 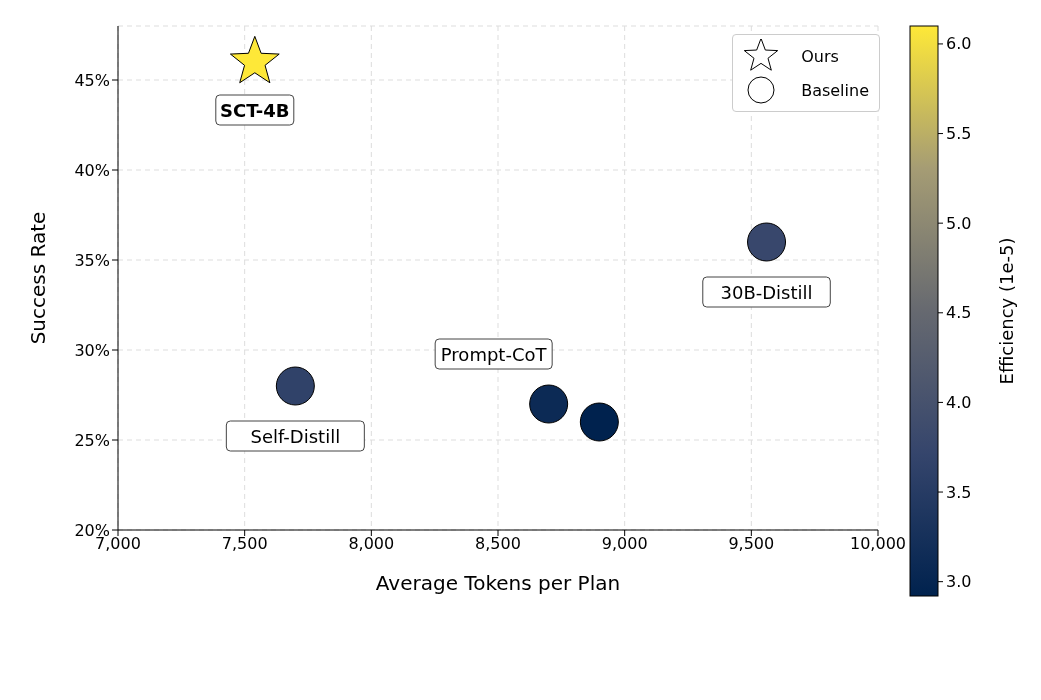 What do you see at coordinates (371, 544) in the screenshot?
I see `x-tick-label: 8,000` at bounding box center [371, 544].